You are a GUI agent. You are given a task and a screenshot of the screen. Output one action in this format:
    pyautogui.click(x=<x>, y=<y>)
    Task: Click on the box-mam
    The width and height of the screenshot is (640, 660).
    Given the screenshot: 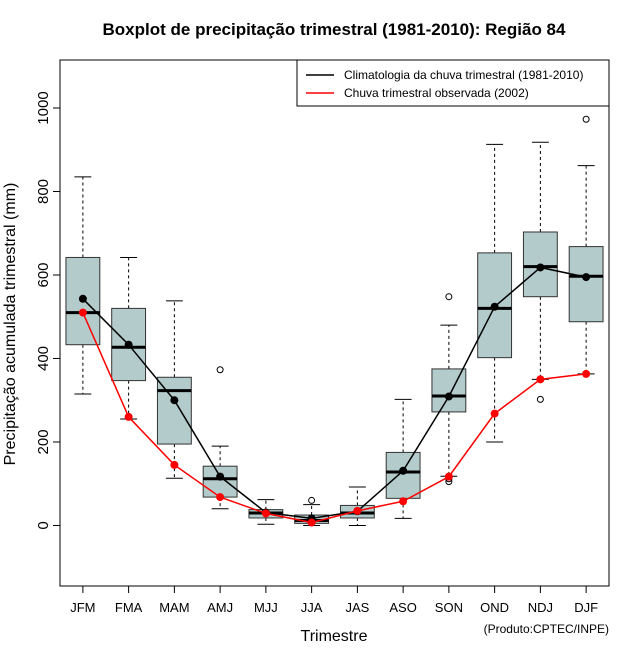 What is the action you would take?
    pyautogui.click(x=174, y=389)
    